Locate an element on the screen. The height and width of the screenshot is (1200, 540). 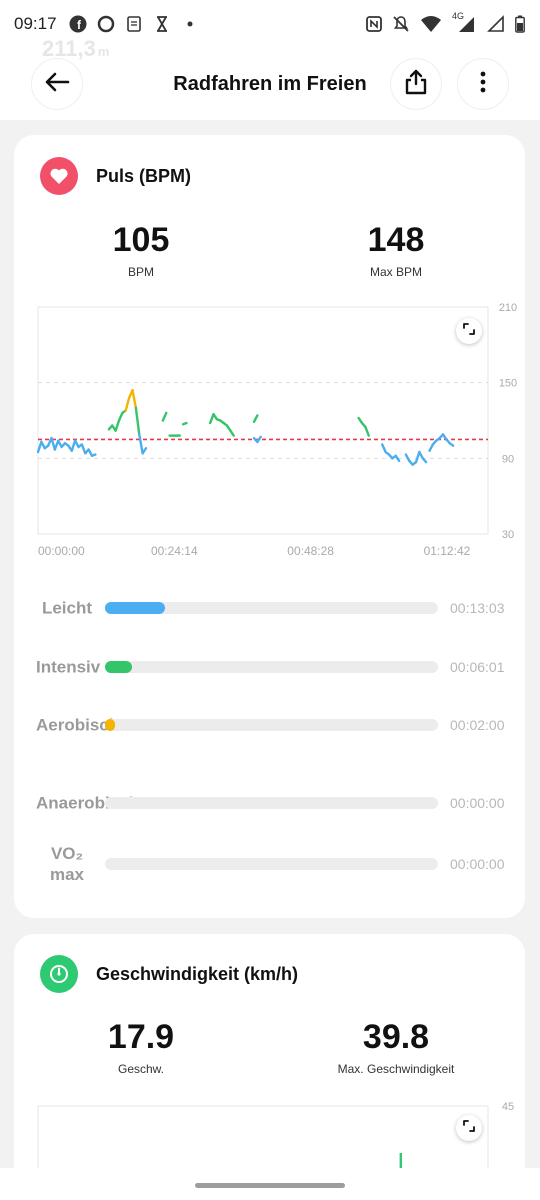
speed-card-title: Geschwindigkeit (km/h) is located at coordinates (197, 973).